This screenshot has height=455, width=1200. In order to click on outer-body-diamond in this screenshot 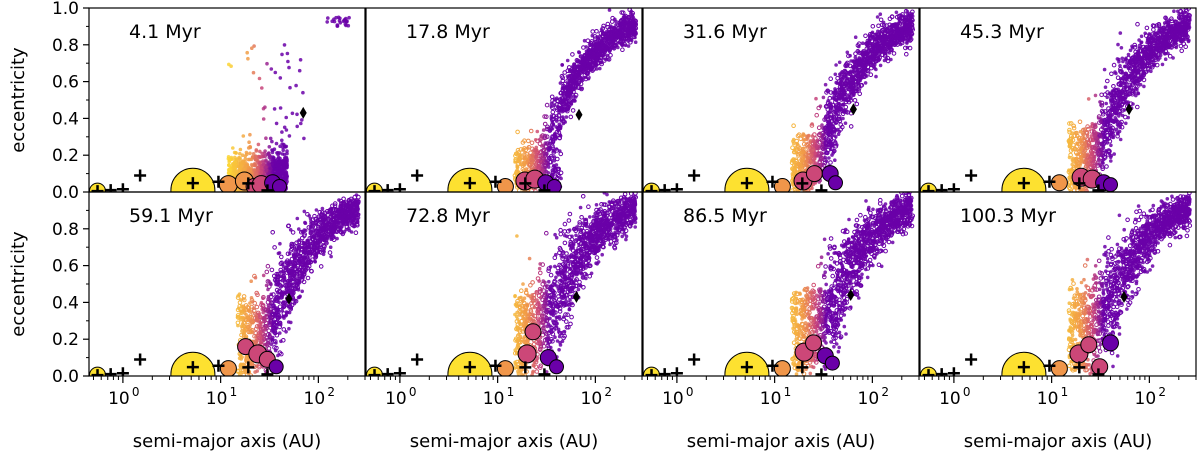, I will do `click(853, 109)`.